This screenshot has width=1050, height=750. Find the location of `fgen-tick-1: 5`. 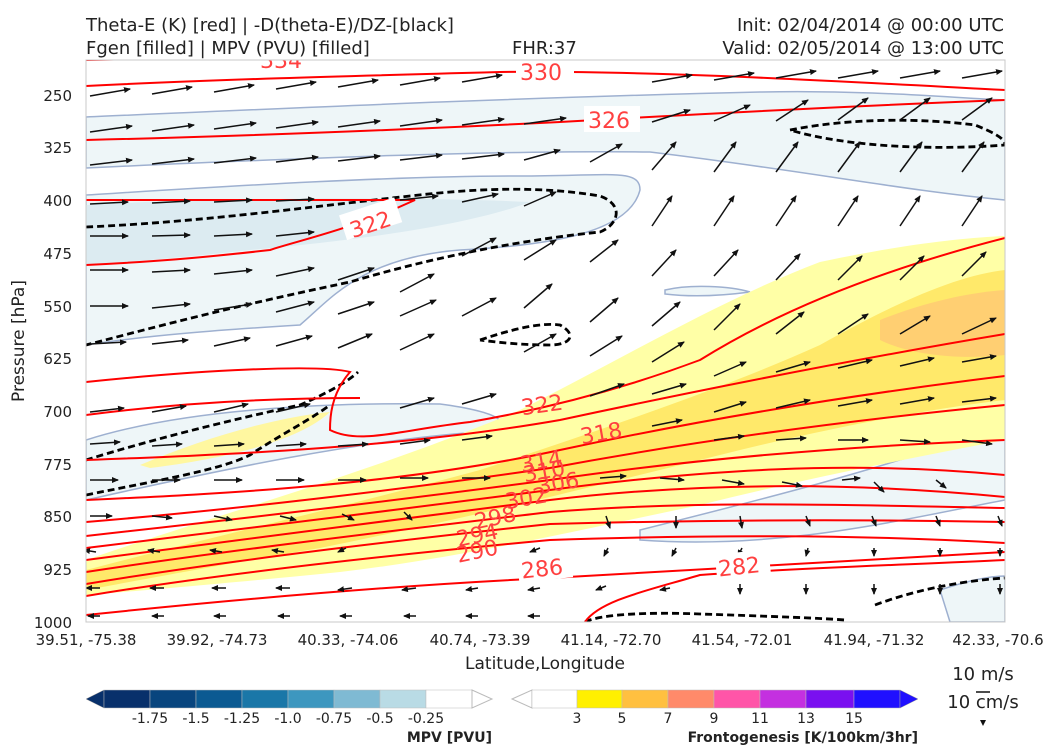

fgen-tick-1: 5 is located at coordinates (622, 719).